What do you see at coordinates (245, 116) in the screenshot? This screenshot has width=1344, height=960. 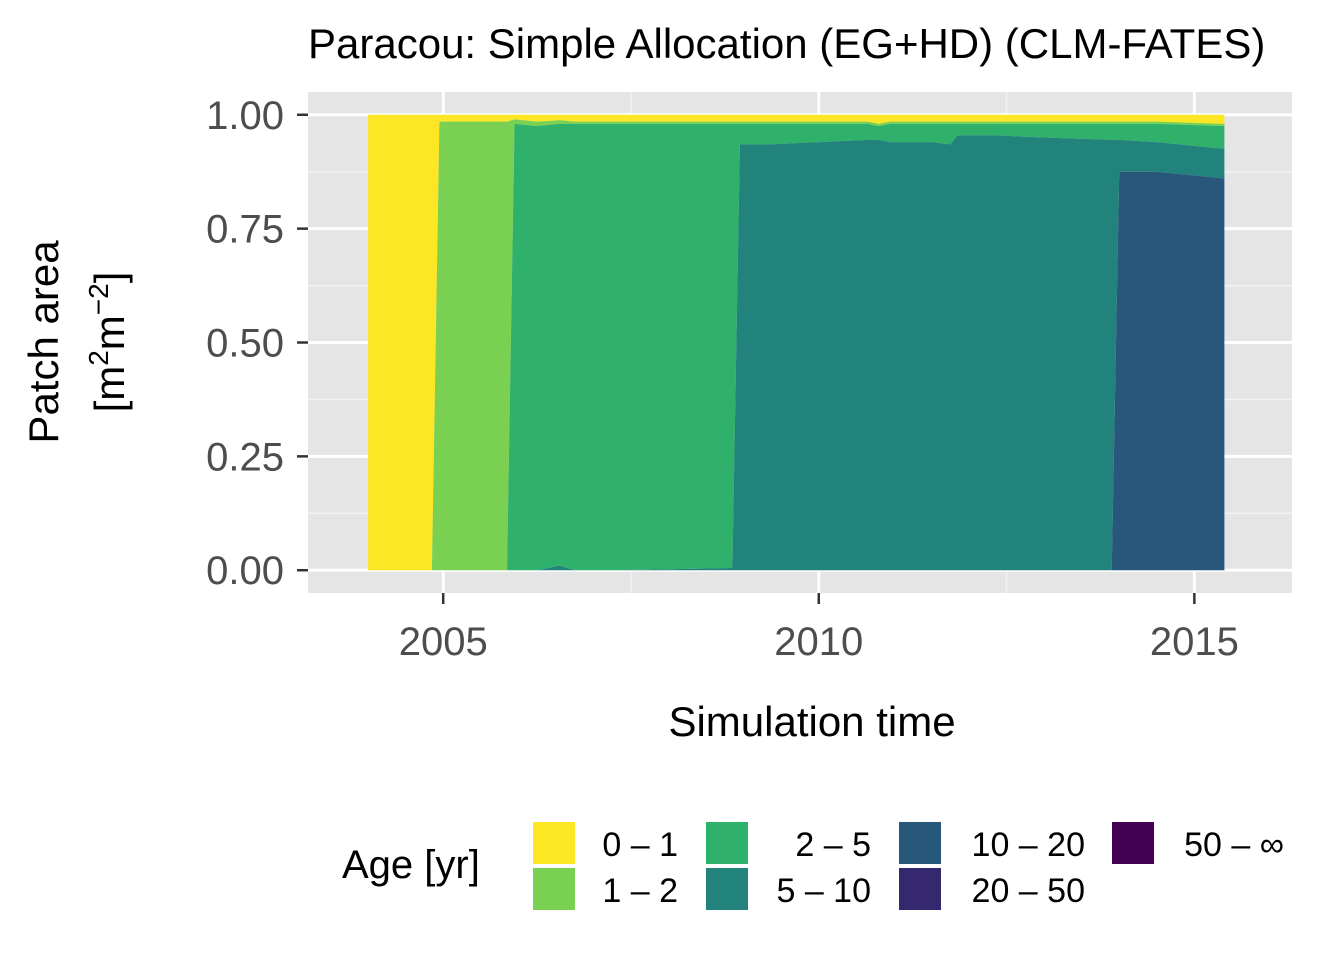 I see `y-tick-label: 1.00` at bounding box center [245, 116].